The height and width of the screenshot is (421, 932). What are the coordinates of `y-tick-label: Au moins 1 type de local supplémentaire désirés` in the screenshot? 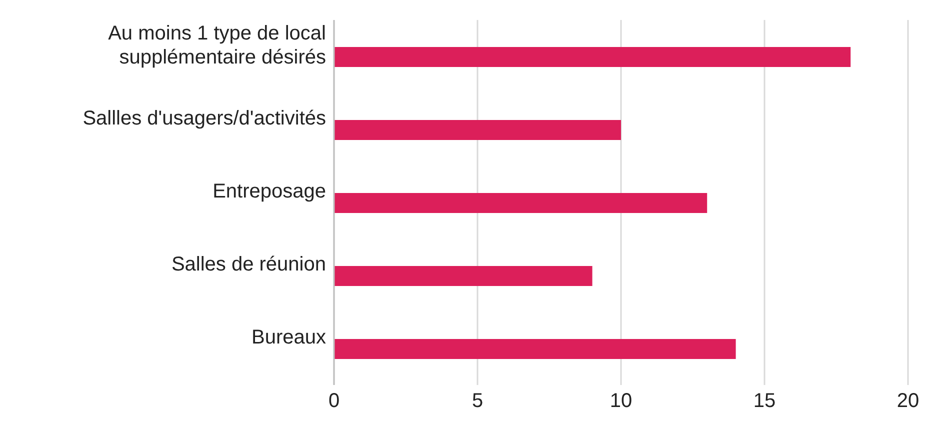 It's located at (217, 45).